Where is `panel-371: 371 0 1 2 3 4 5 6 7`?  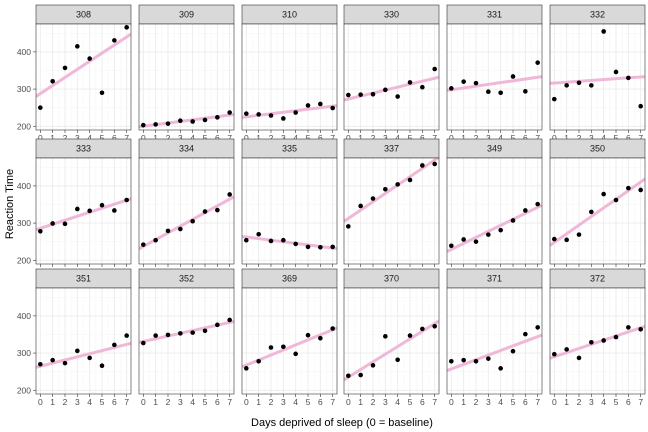 panel-371: 371 0 1 2 3 4 5 6 7 is located at coordinates (494, 337).